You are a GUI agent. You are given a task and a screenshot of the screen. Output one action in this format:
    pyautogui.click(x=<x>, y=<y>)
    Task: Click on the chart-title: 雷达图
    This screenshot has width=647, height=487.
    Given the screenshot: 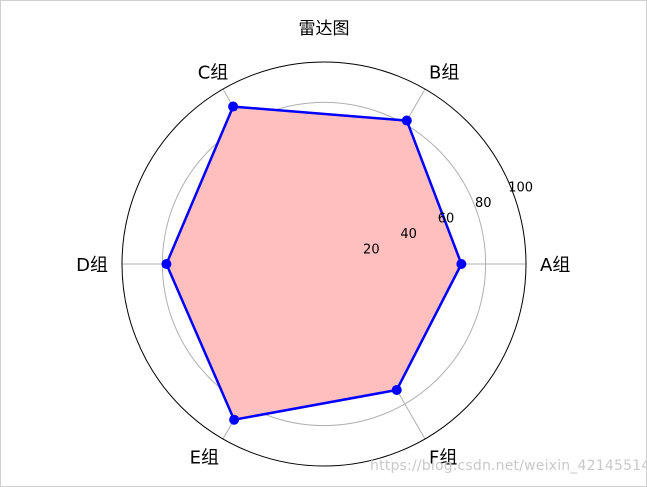 What is the action you would take?
    pyautogui.click(x=324, y=29)
    